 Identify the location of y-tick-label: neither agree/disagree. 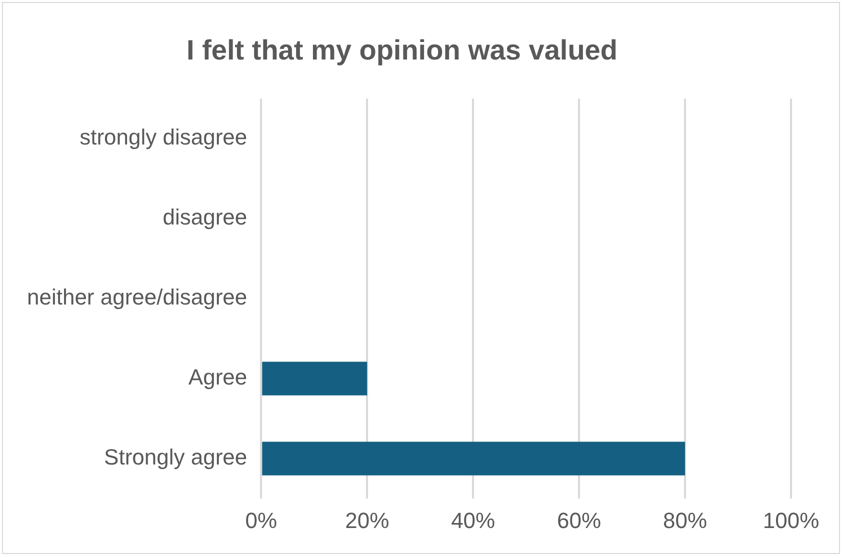
(137, 297).